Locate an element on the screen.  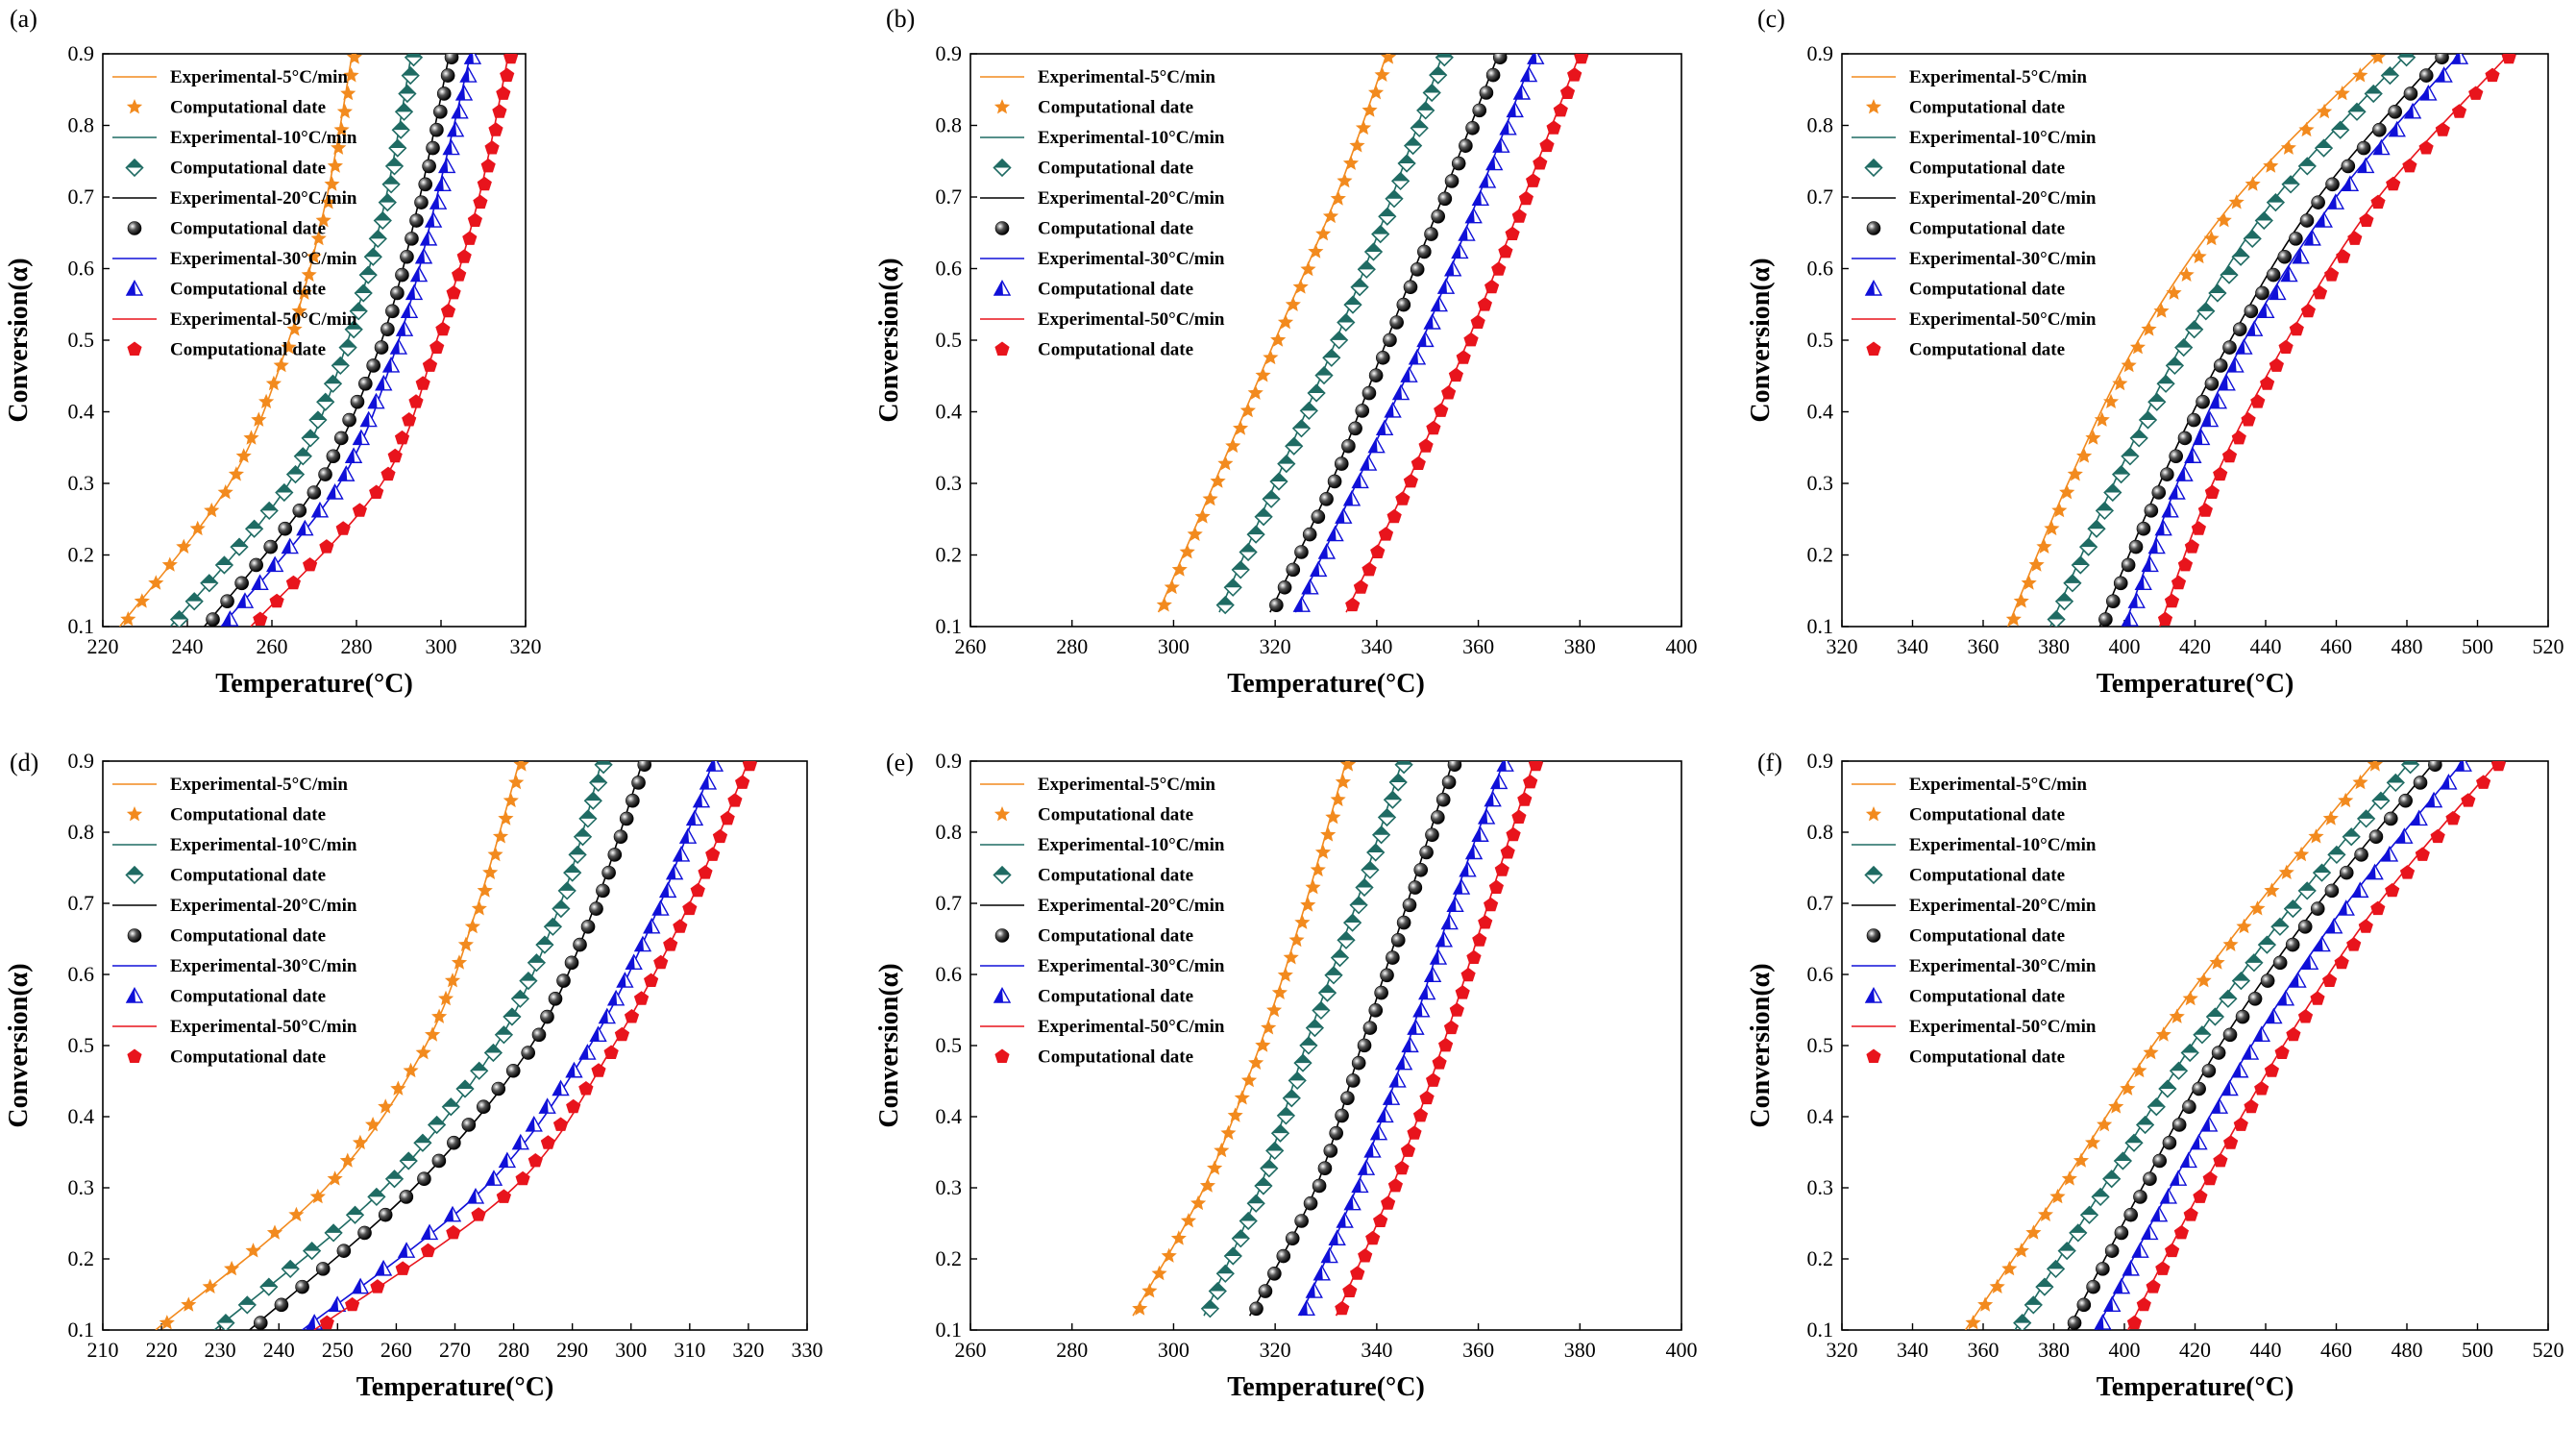
x-tick-label: 300 is located at coordinates (441, 646).